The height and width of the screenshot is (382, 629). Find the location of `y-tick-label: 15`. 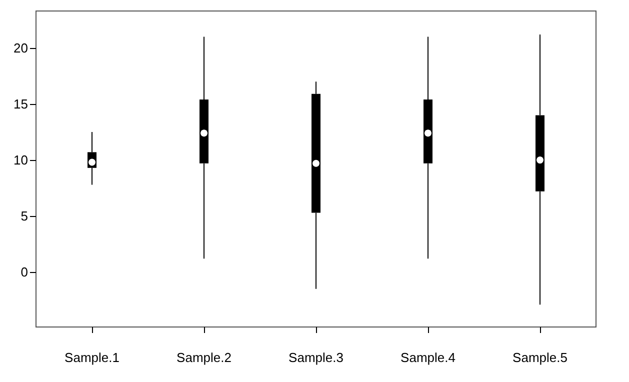

y-tick-label: 15 is located at coordinates (21, 104).